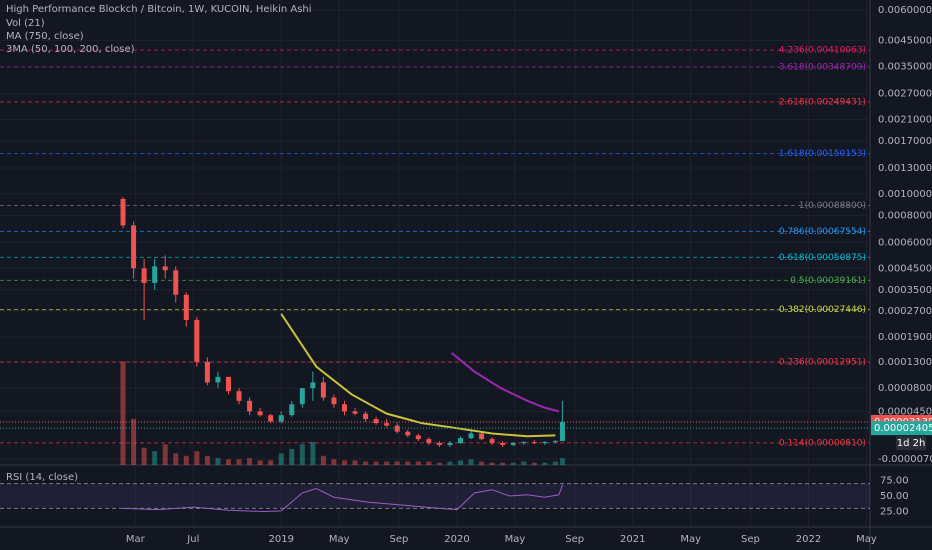 This screenshot has width=932, height=550. Describe the element at coordinates (822, 443) in the screenshot. I see `fib-label: 0.114(0.00000810)` at that location.